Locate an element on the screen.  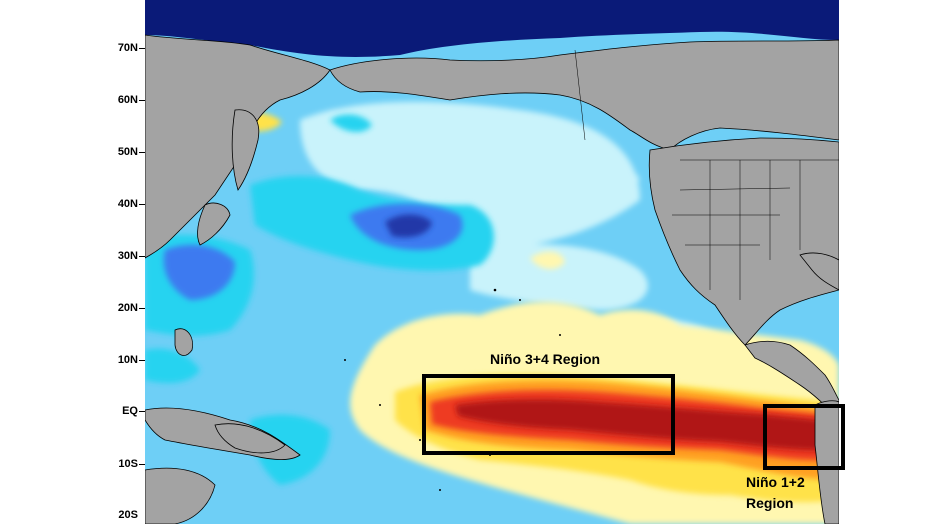
arctic-ocean is located at coordinates (492, 28).